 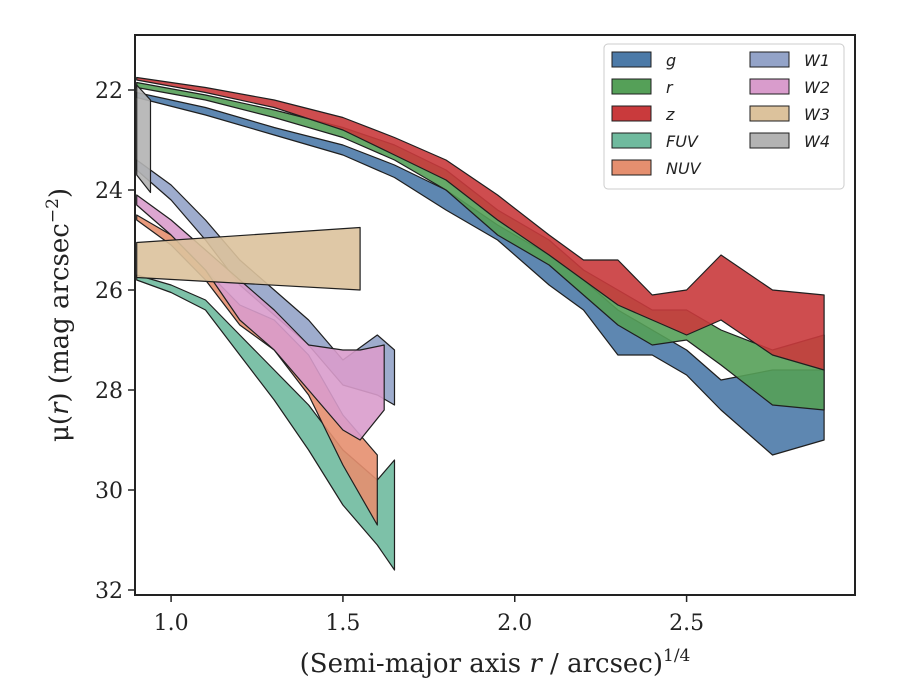 I want to click on legend-label-z: z, so click(x=670, y=114).